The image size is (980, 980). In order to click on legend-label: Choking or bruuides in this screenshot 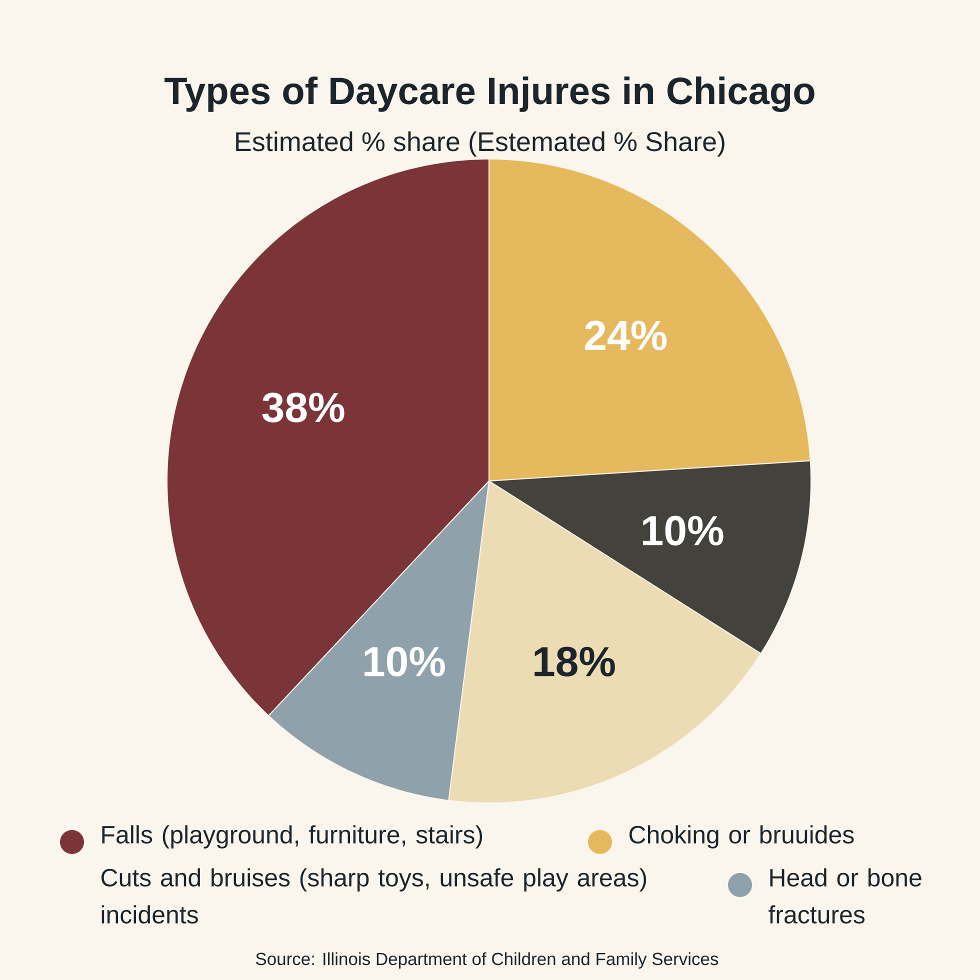, I will do `click(741, 837)`.